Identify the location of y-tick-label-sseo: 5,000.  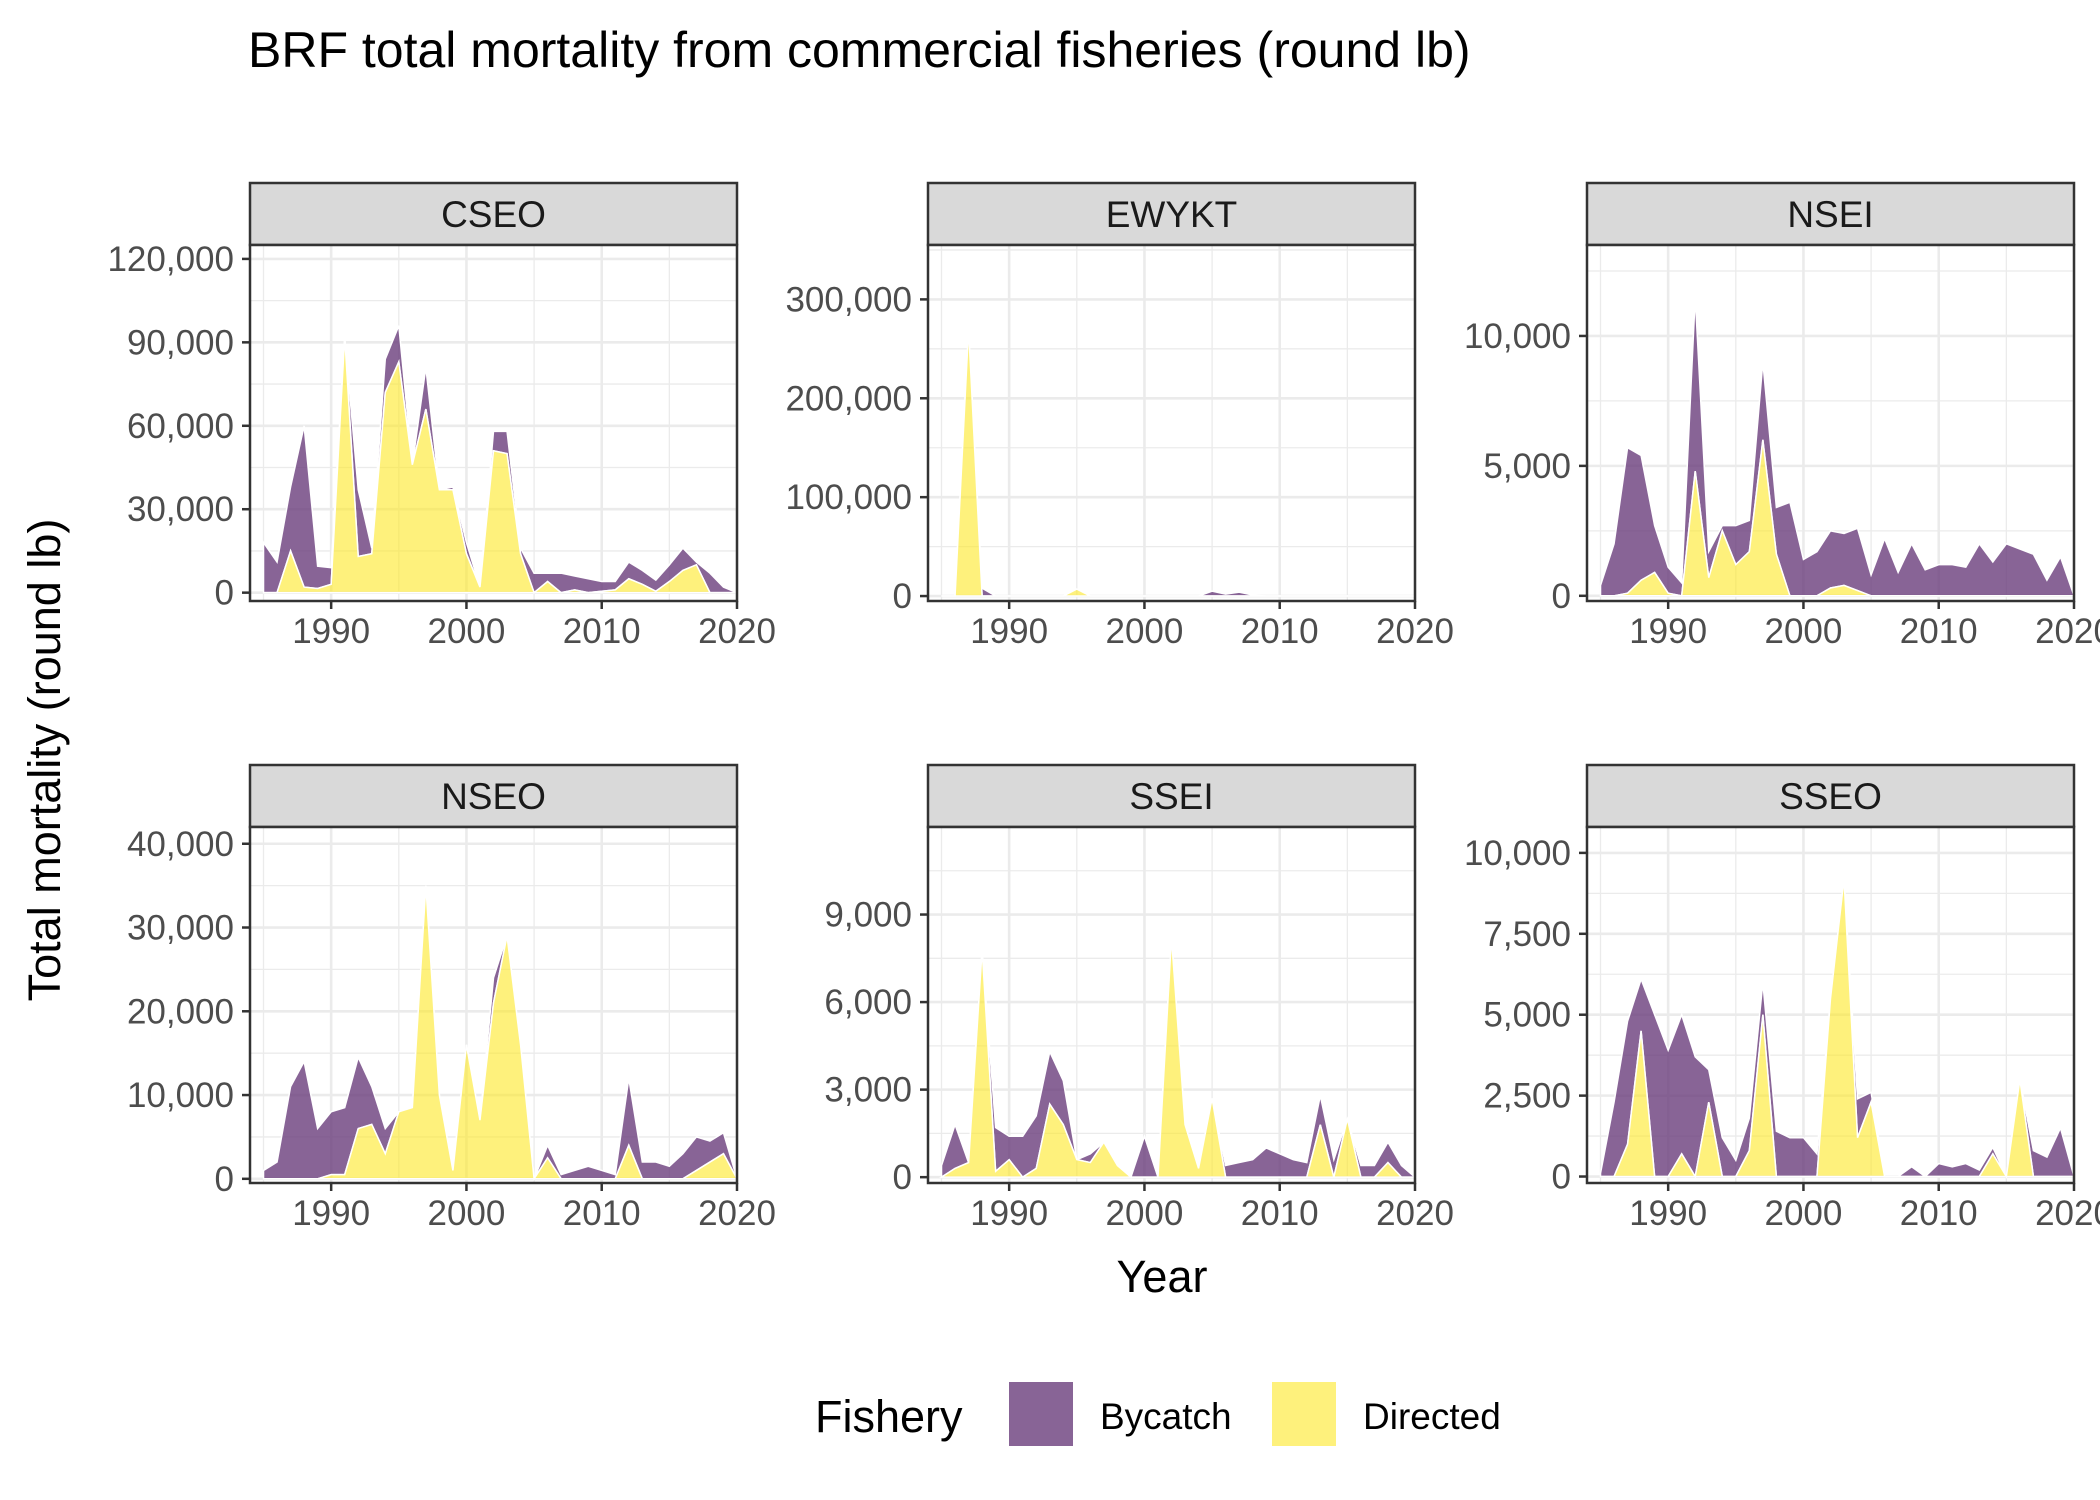
(1527, 1015).